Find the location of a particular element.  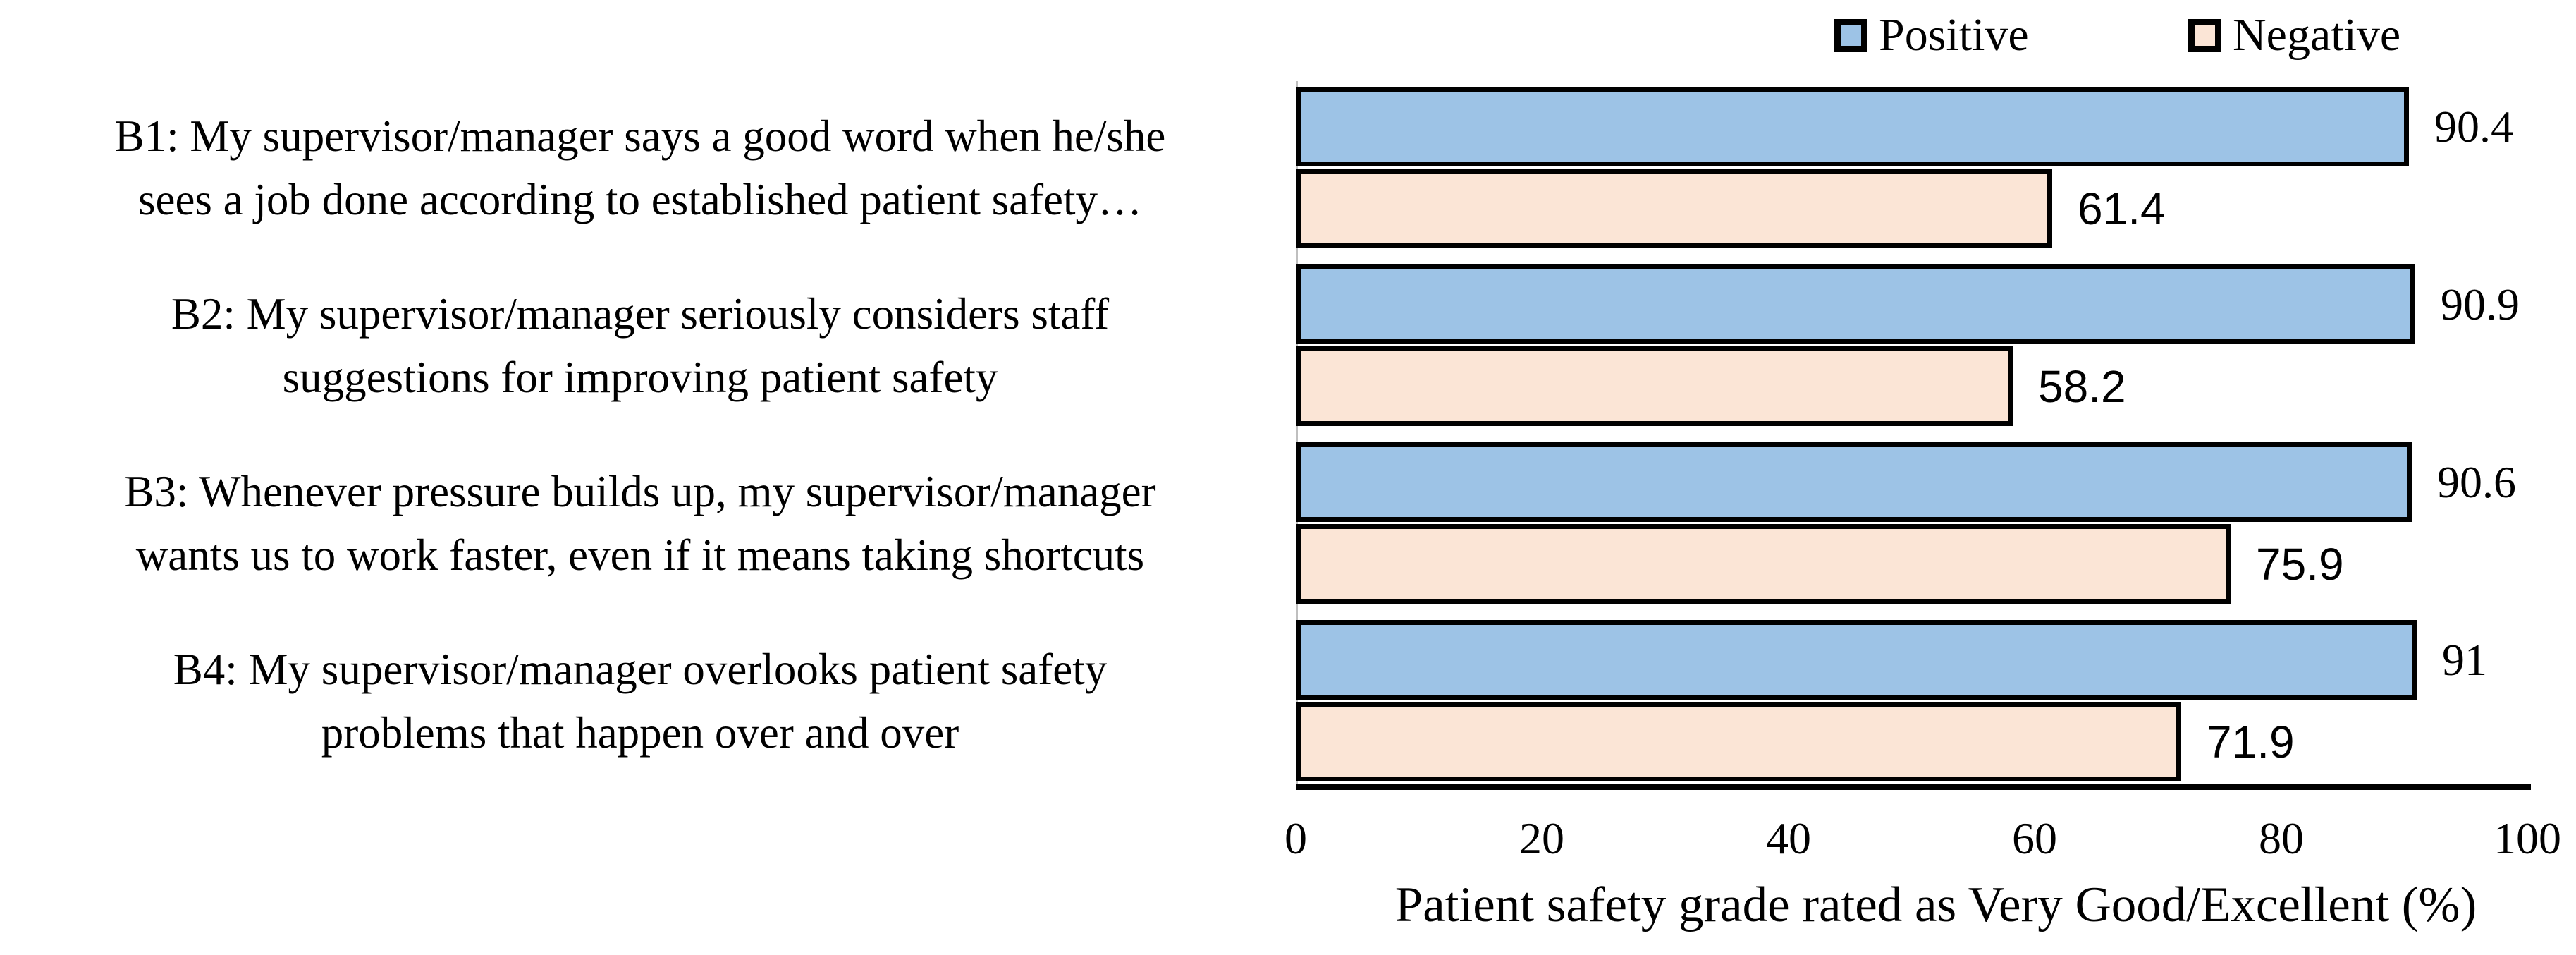

value-label-positive-b4: 91 is located at coordinates (2464, 659).